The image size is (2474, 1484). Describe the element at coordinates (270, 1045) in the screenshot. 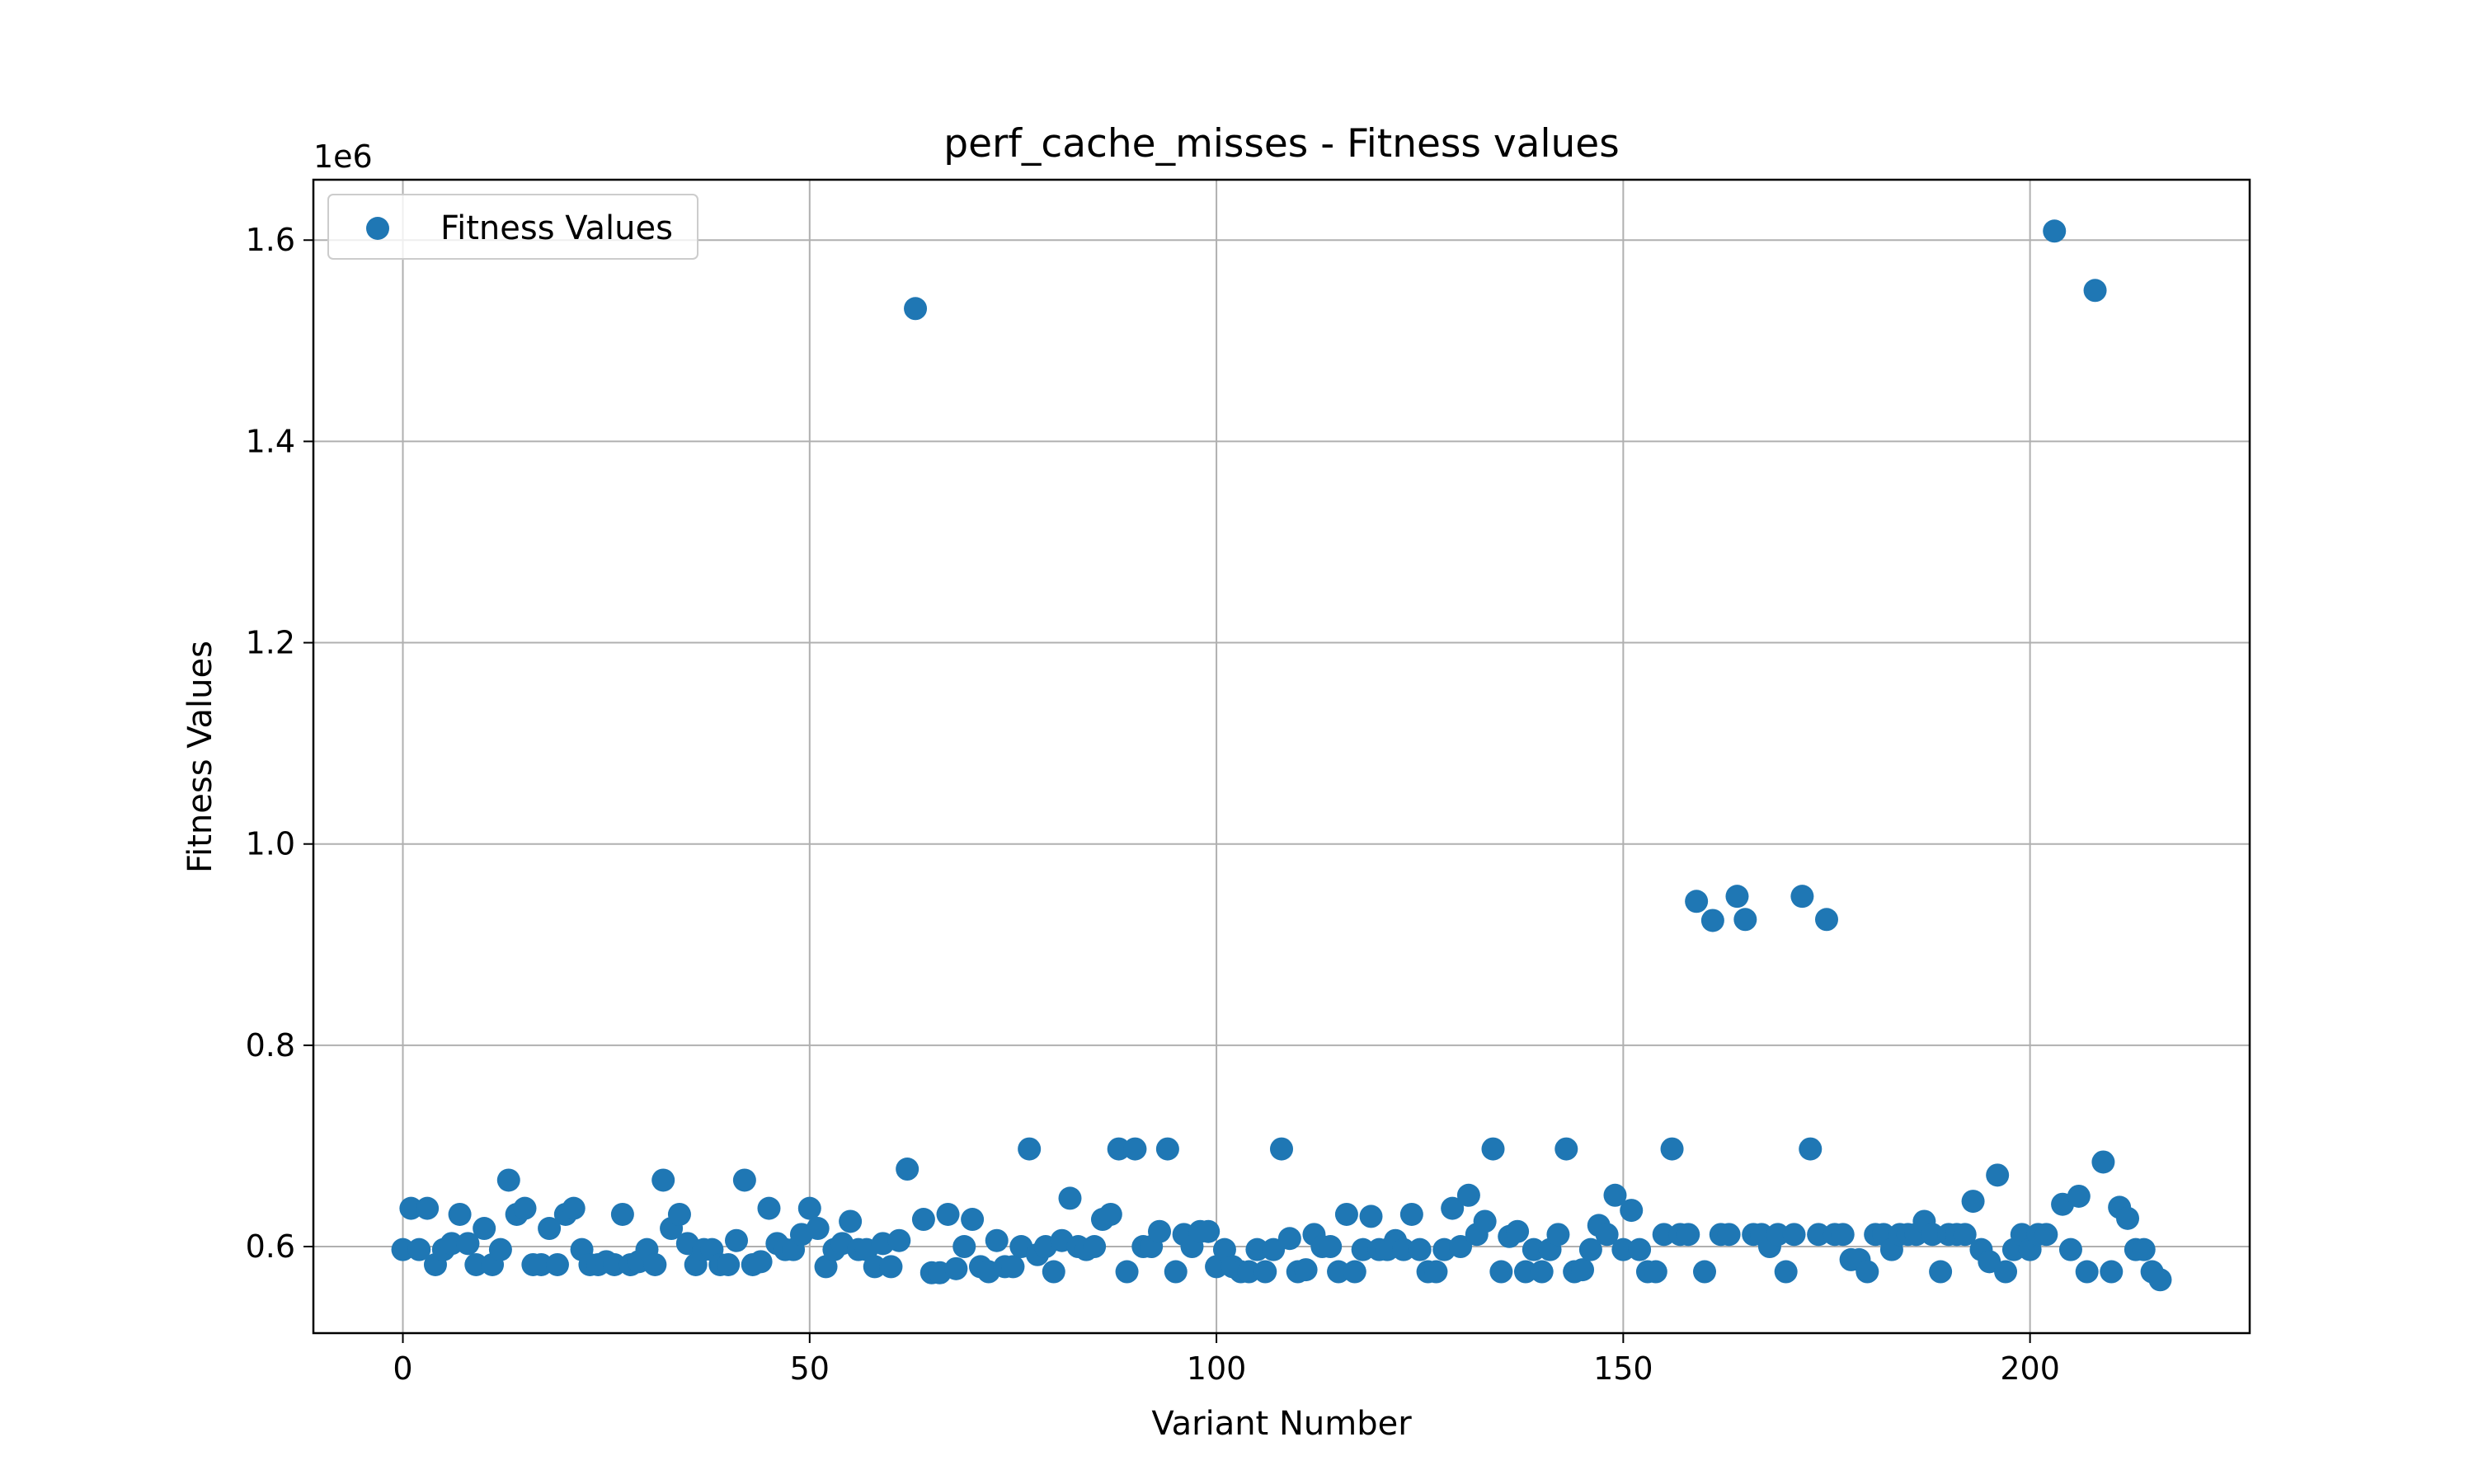

I see `y-tick-label: 0.8` at that location.